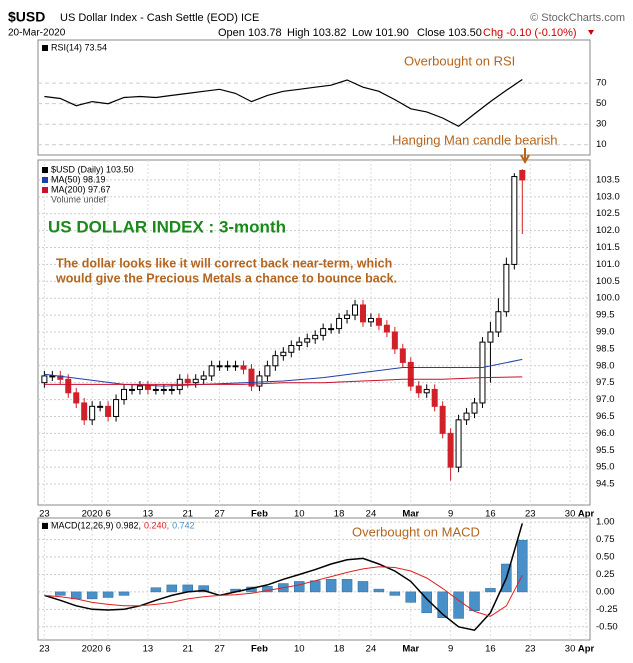 This screenshot has height=663, width=633. I want to click on arrow, so click(525, 156).